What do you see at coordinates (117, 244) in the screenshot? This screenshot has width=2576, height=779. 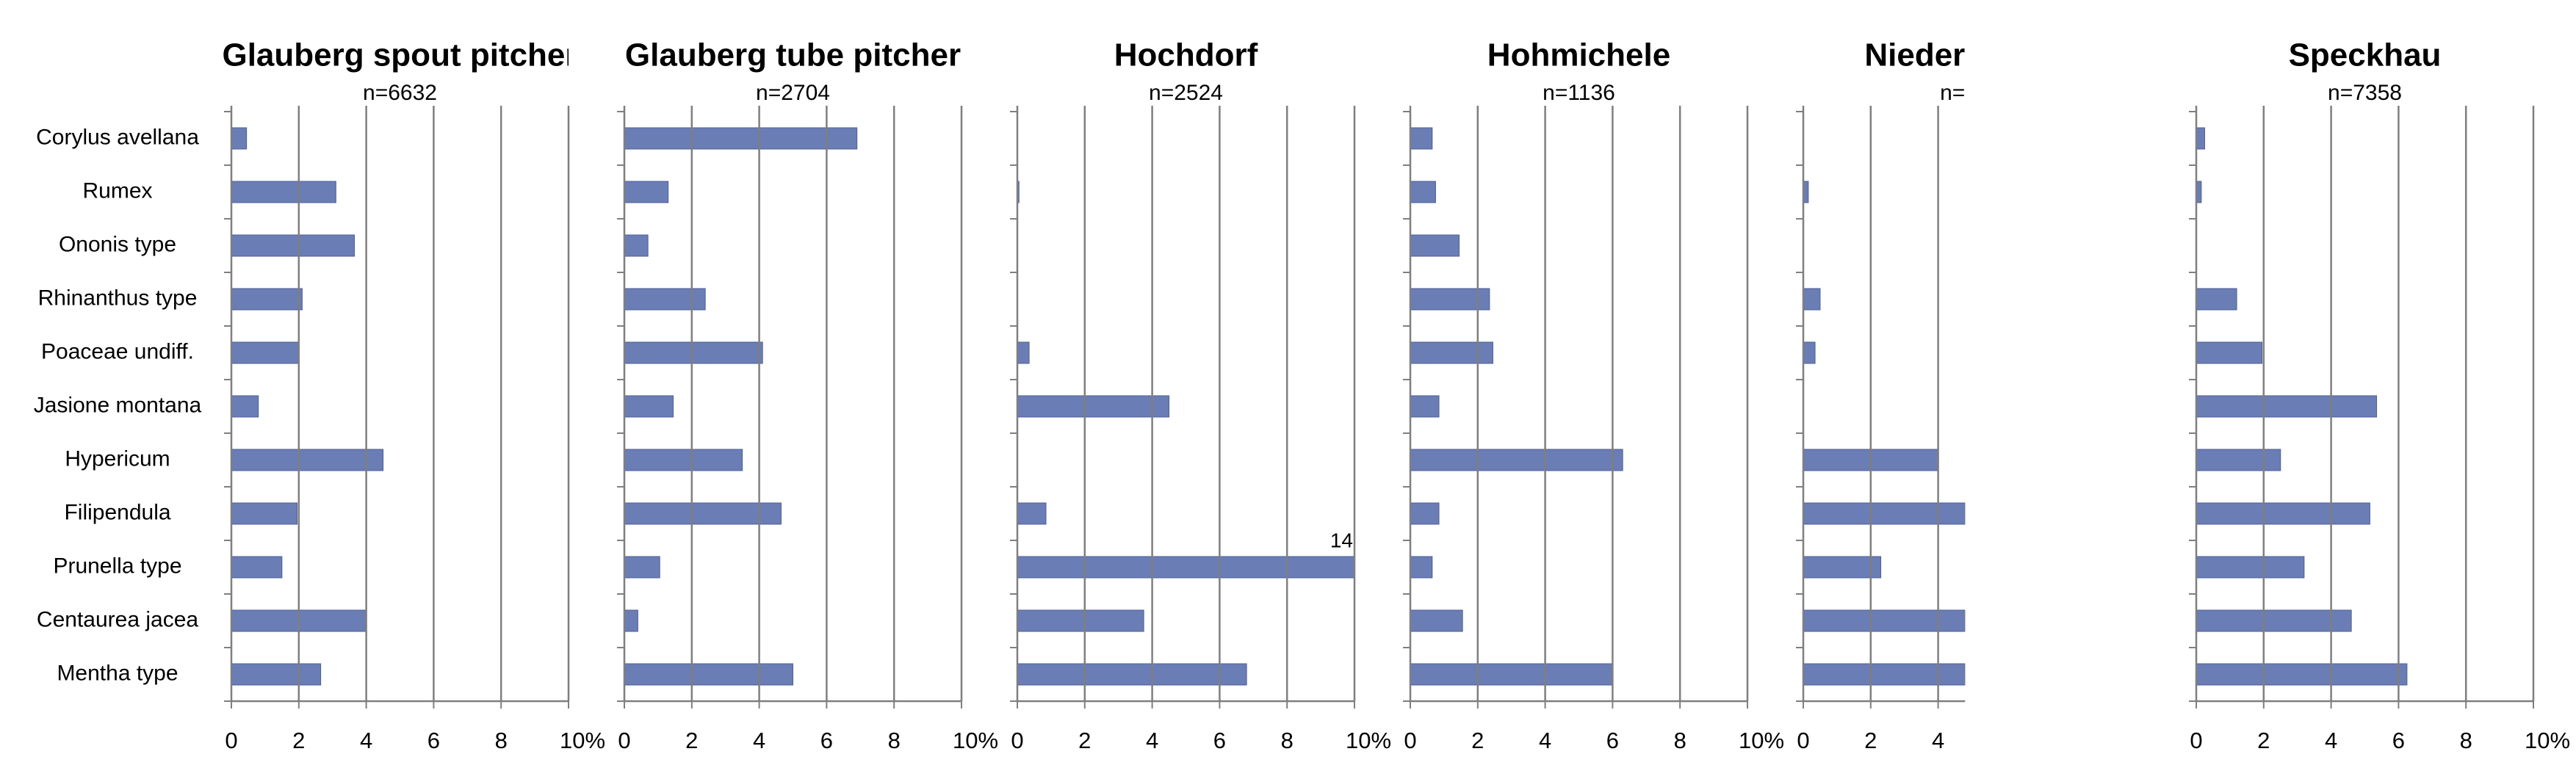 I see `category-label: Ononis type` at bounding box center [117, 244].